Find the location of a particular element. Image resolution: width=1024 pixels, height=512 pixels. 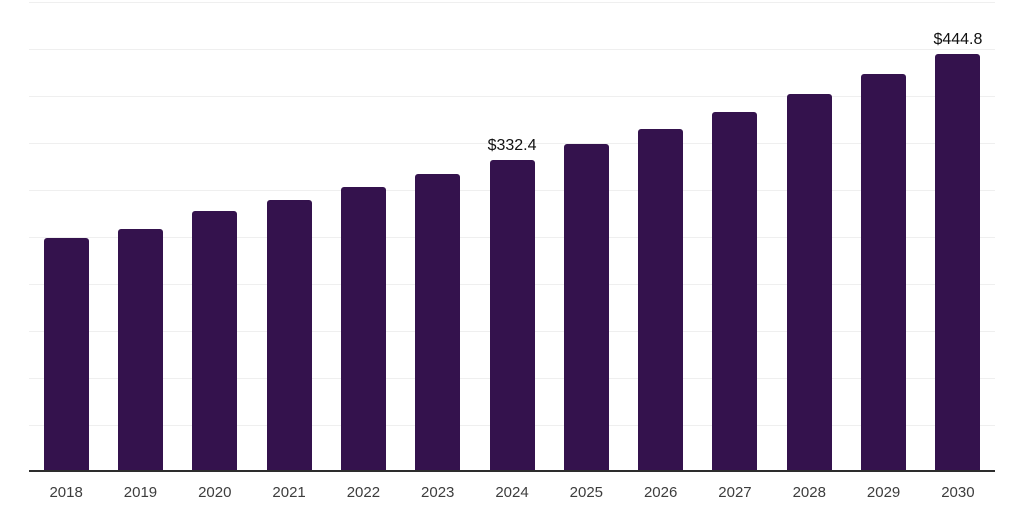

bar-slot-2025 is located at coordinates (586, 236).